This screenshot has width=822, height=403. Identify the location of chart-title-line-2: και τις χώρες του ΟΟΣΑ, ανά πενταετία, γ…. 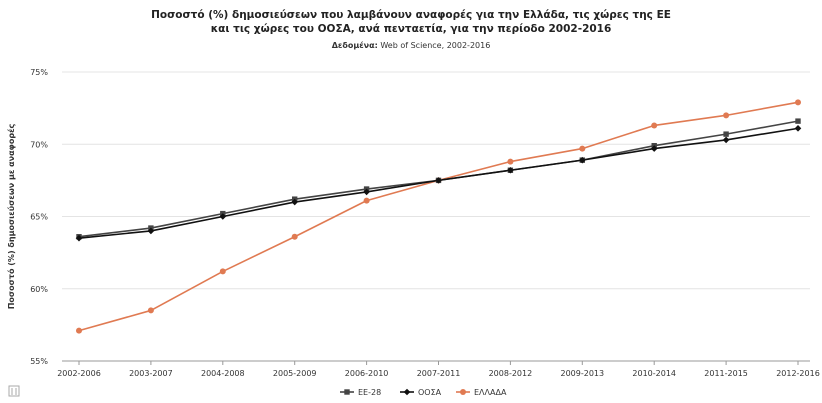
(411, 29).